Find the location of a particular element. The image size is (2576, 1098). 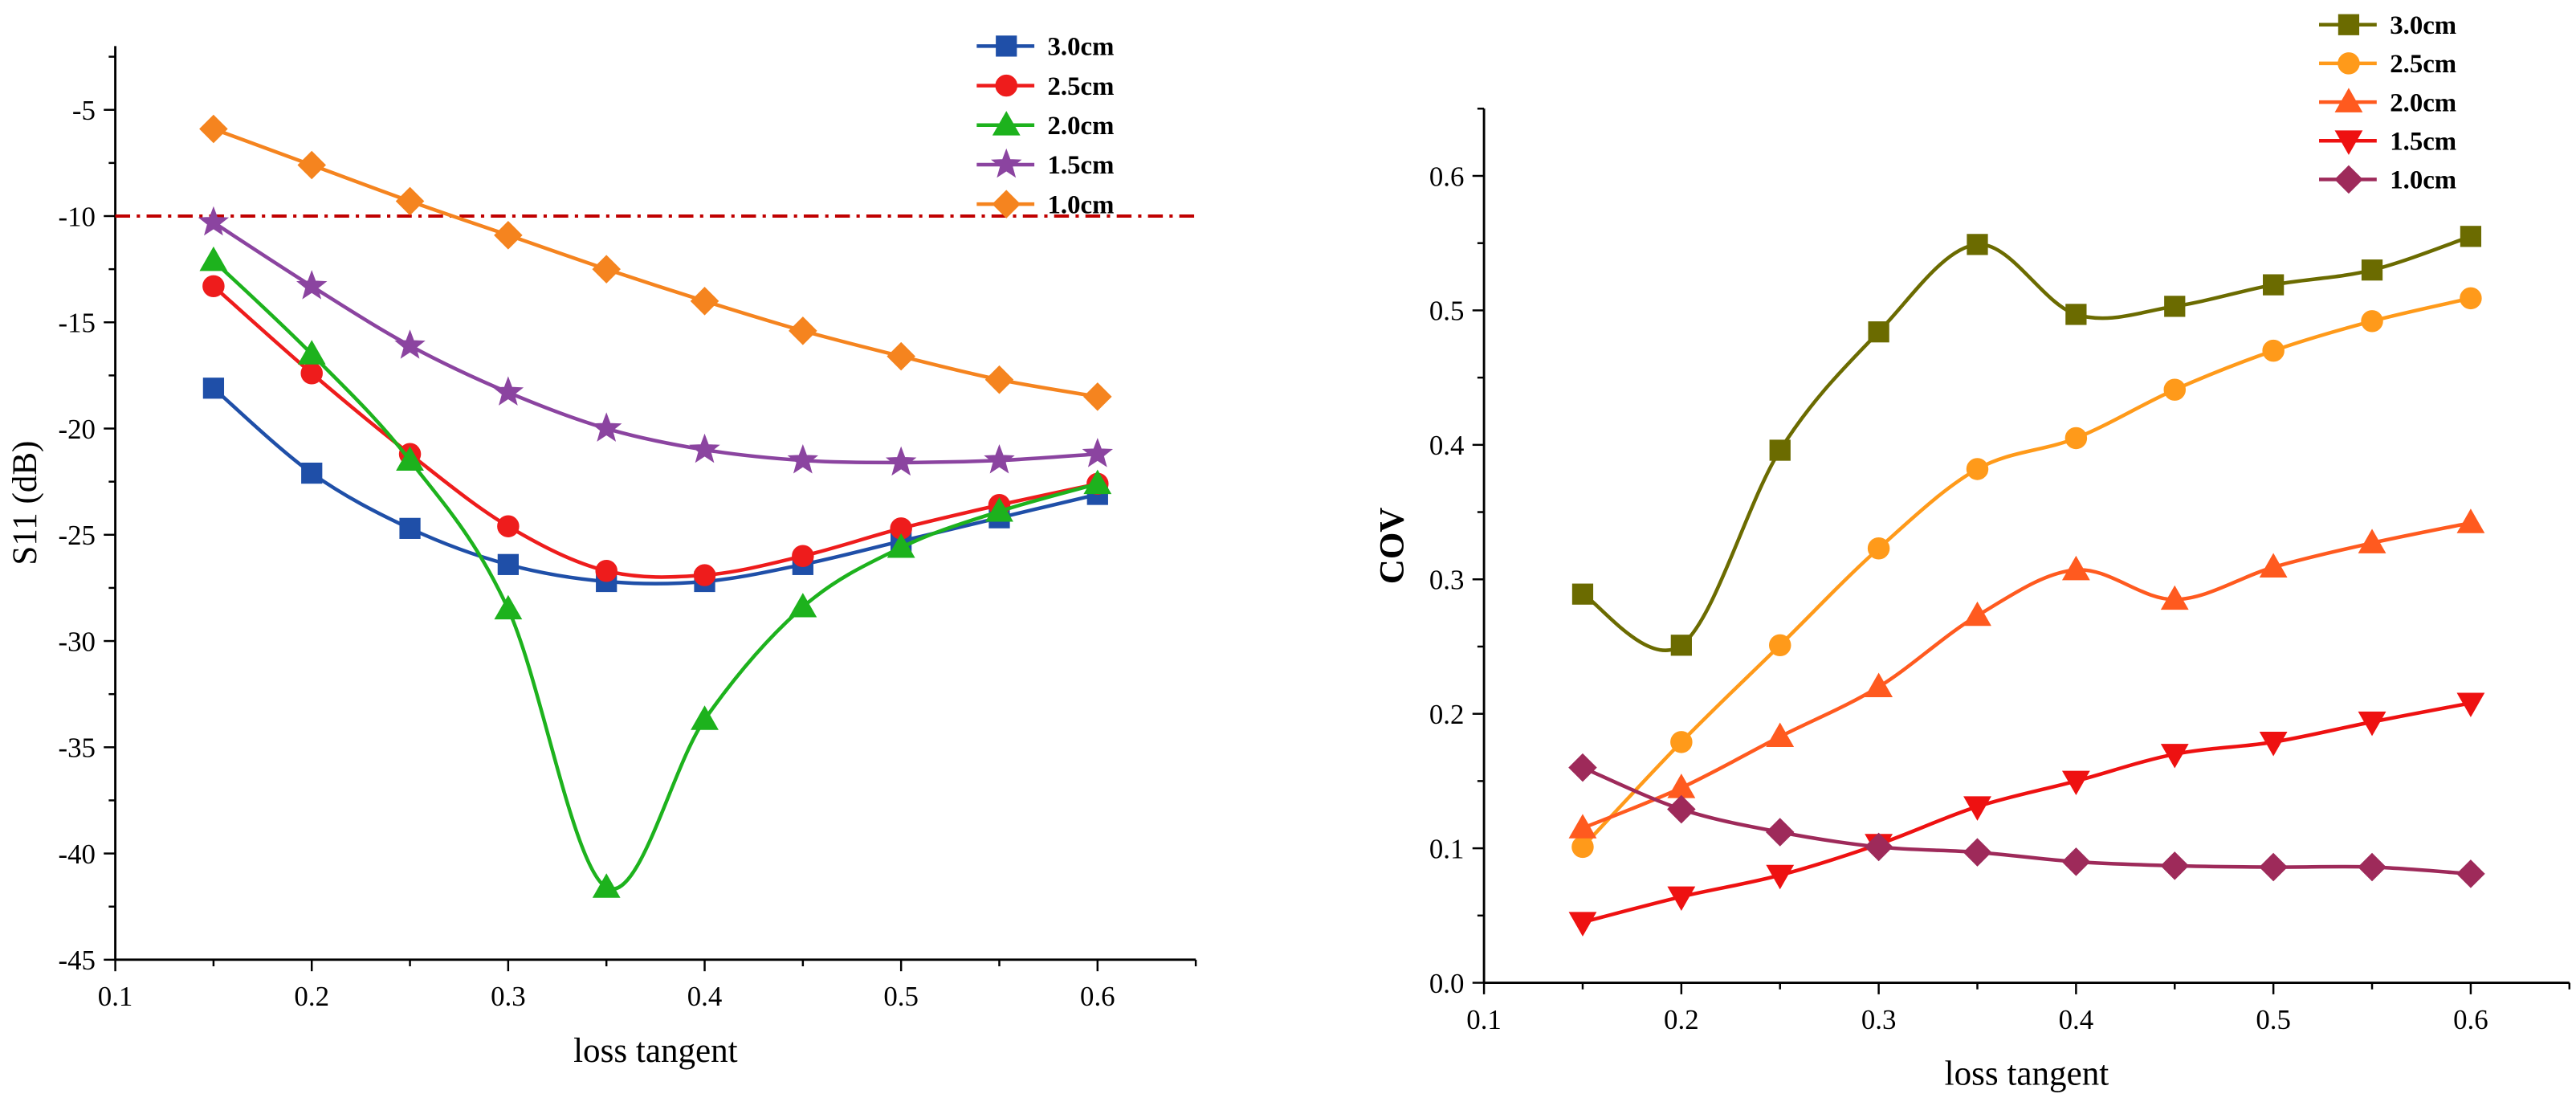

y-tick-label: -10 is located at coordinates (76, 216).